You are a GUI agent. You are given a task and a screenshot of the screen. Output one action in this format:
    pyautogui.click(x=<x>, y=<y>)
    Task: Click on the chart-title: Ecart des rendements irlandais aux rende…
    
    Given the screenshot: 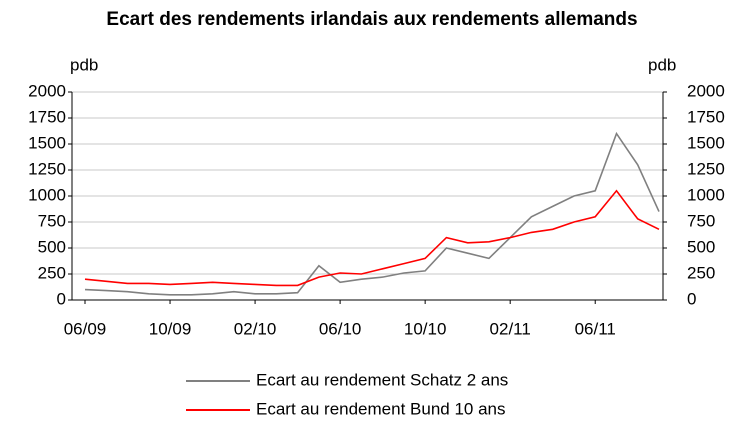 What is the action you would take?
    pyautogui.click(x=371, y=19)
    